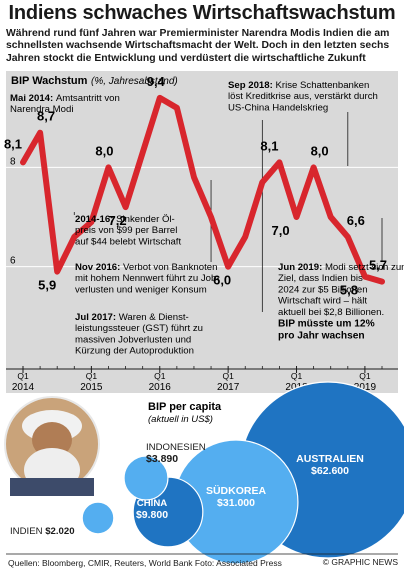  I want to click on annotation-line: löst Kreditkrise aus, verstärkt durch, so click(303, 96).